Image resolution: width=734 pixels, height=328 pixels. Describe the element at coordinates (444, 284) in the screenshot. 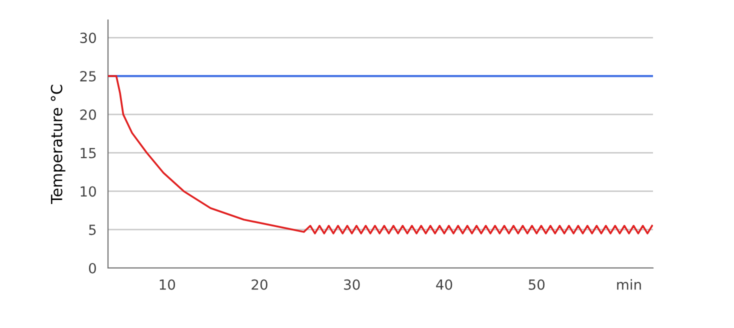

I see `x-tick-label: 40` at that location.